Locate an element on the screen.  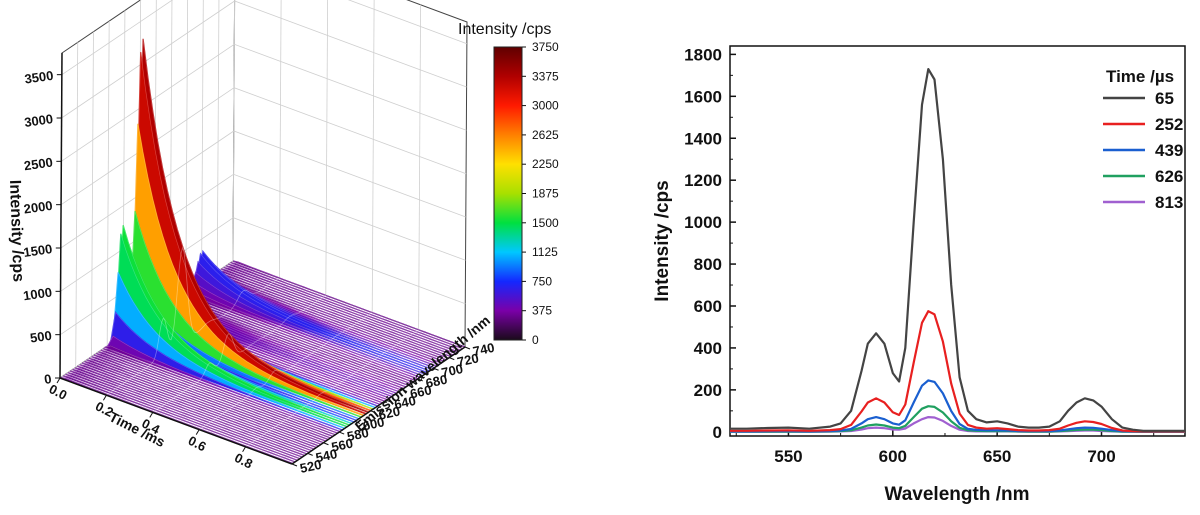
colorbar-tick-label: 3375 is located at coordinates (545, 76).